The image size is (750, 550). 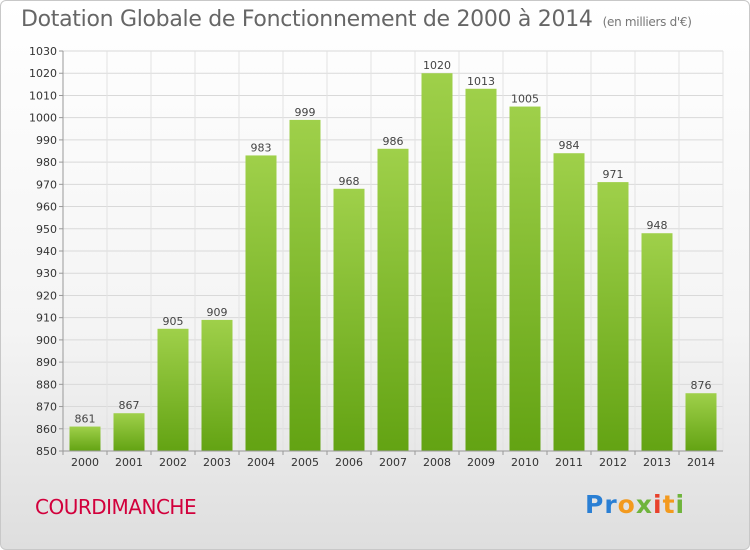 What do you see at coordinates (46, 184) in the screenshot?
I see `y-tick-label: 970` at bounding box center [46, 184].